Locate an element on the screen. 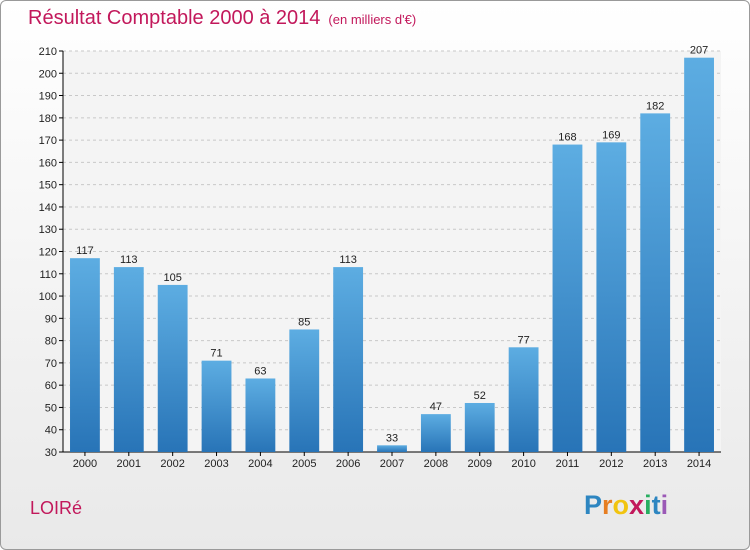  bar-value-label: 47 is located at coordinates (436, 407).